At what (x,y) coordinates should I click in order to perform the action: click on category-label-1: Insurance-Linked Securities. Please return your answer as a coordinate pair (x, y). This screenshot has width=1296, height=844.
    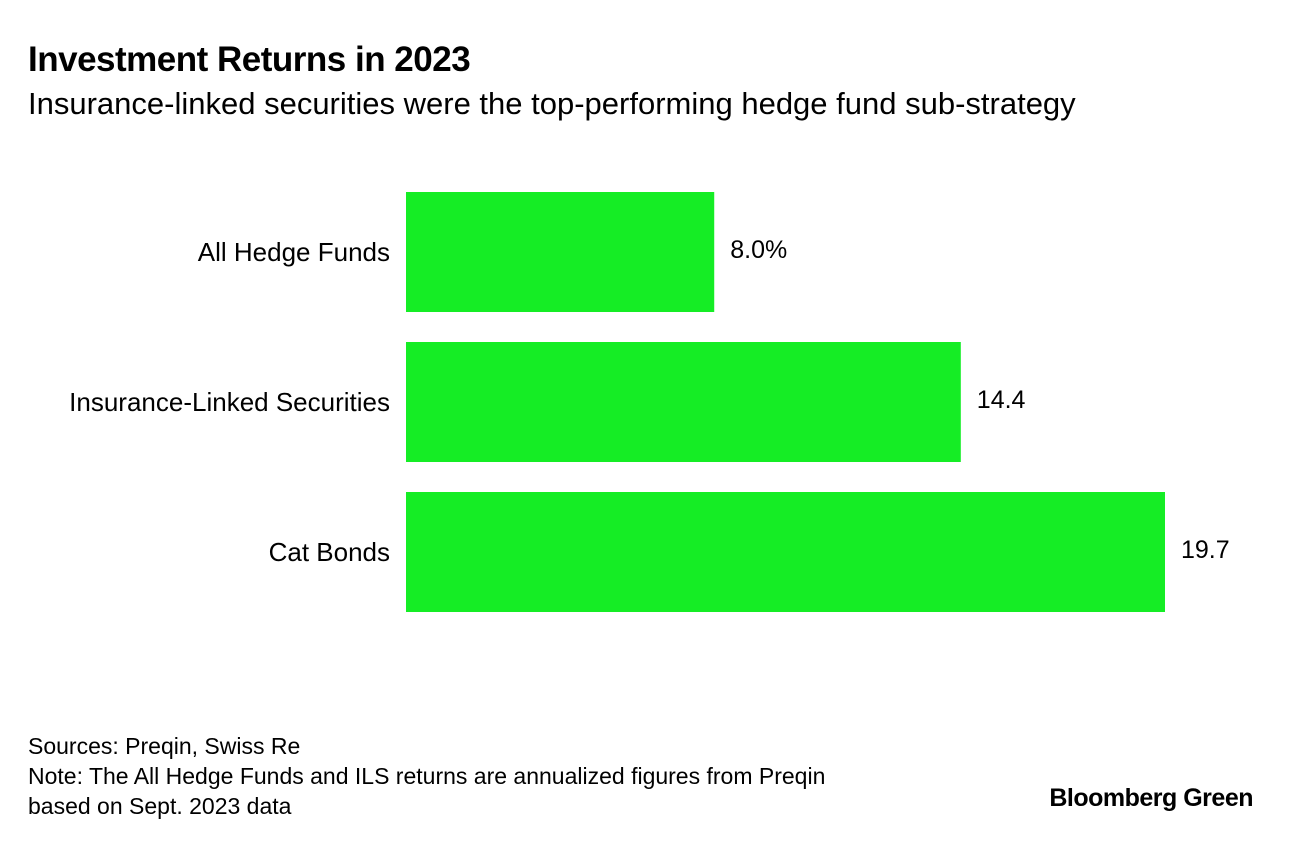
    Looking at the image, I should click on (229, 402).